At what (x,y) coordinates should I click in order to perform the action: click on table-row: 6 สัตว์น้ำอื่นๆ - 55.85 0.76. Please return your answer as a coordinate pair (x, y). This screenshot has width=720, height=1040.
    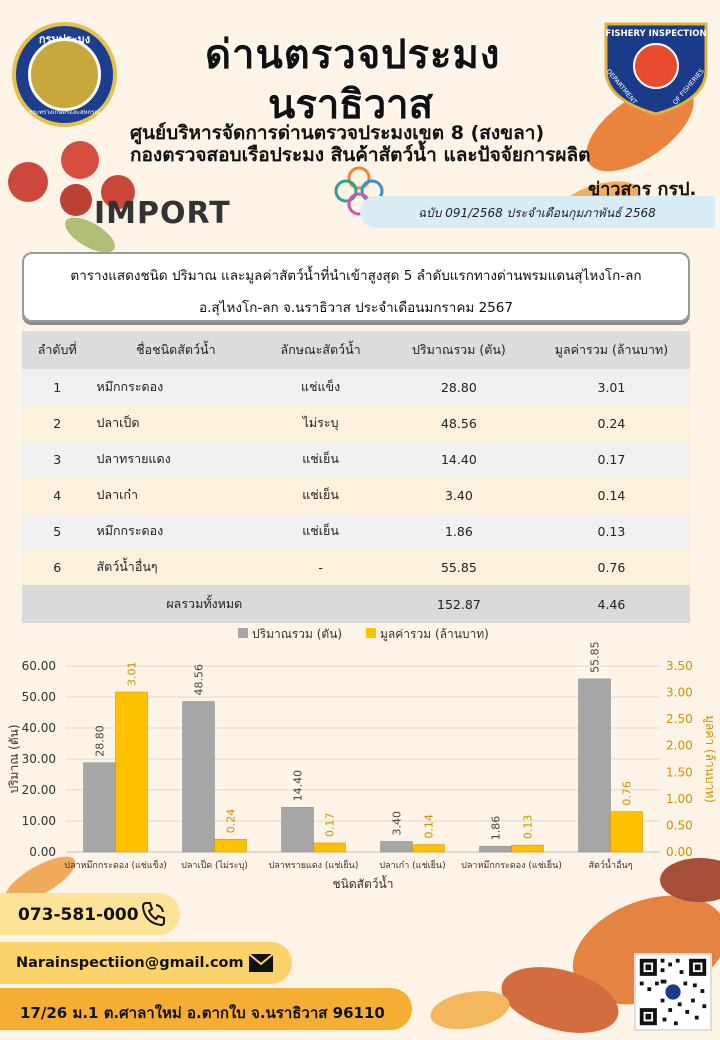
    Looking at the image, I should click on (356, 567).